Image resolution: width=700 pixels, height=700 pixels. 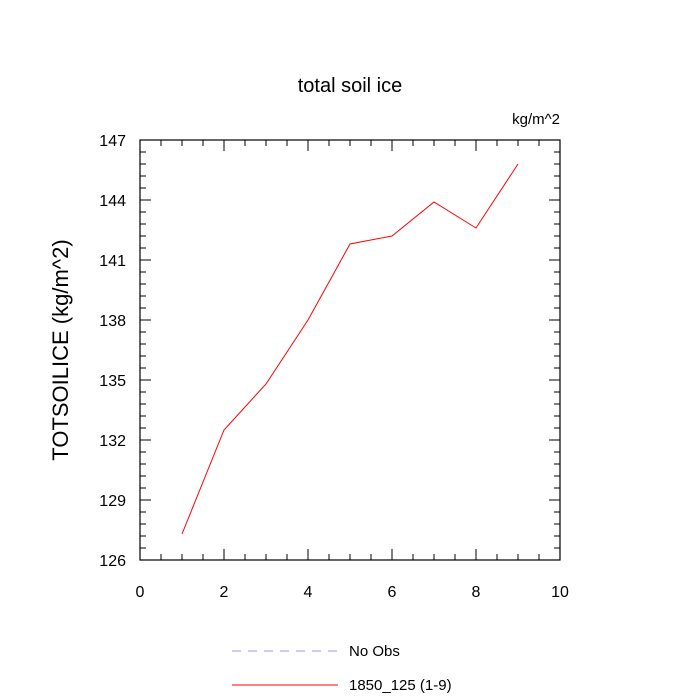 What do you see at coordinates (112, 501) in the screenshot?
I see `y-tick-label: 129` at bounding box center [112, 501].